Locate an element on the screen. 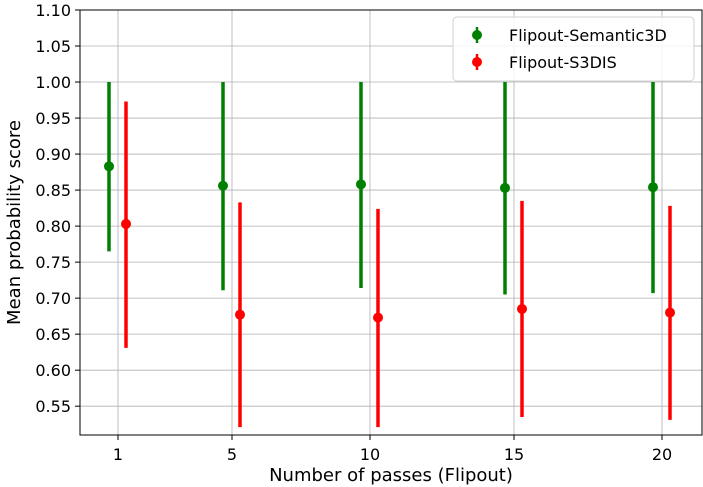  x-tick-label: 1 is located at coordinates (118, 454).